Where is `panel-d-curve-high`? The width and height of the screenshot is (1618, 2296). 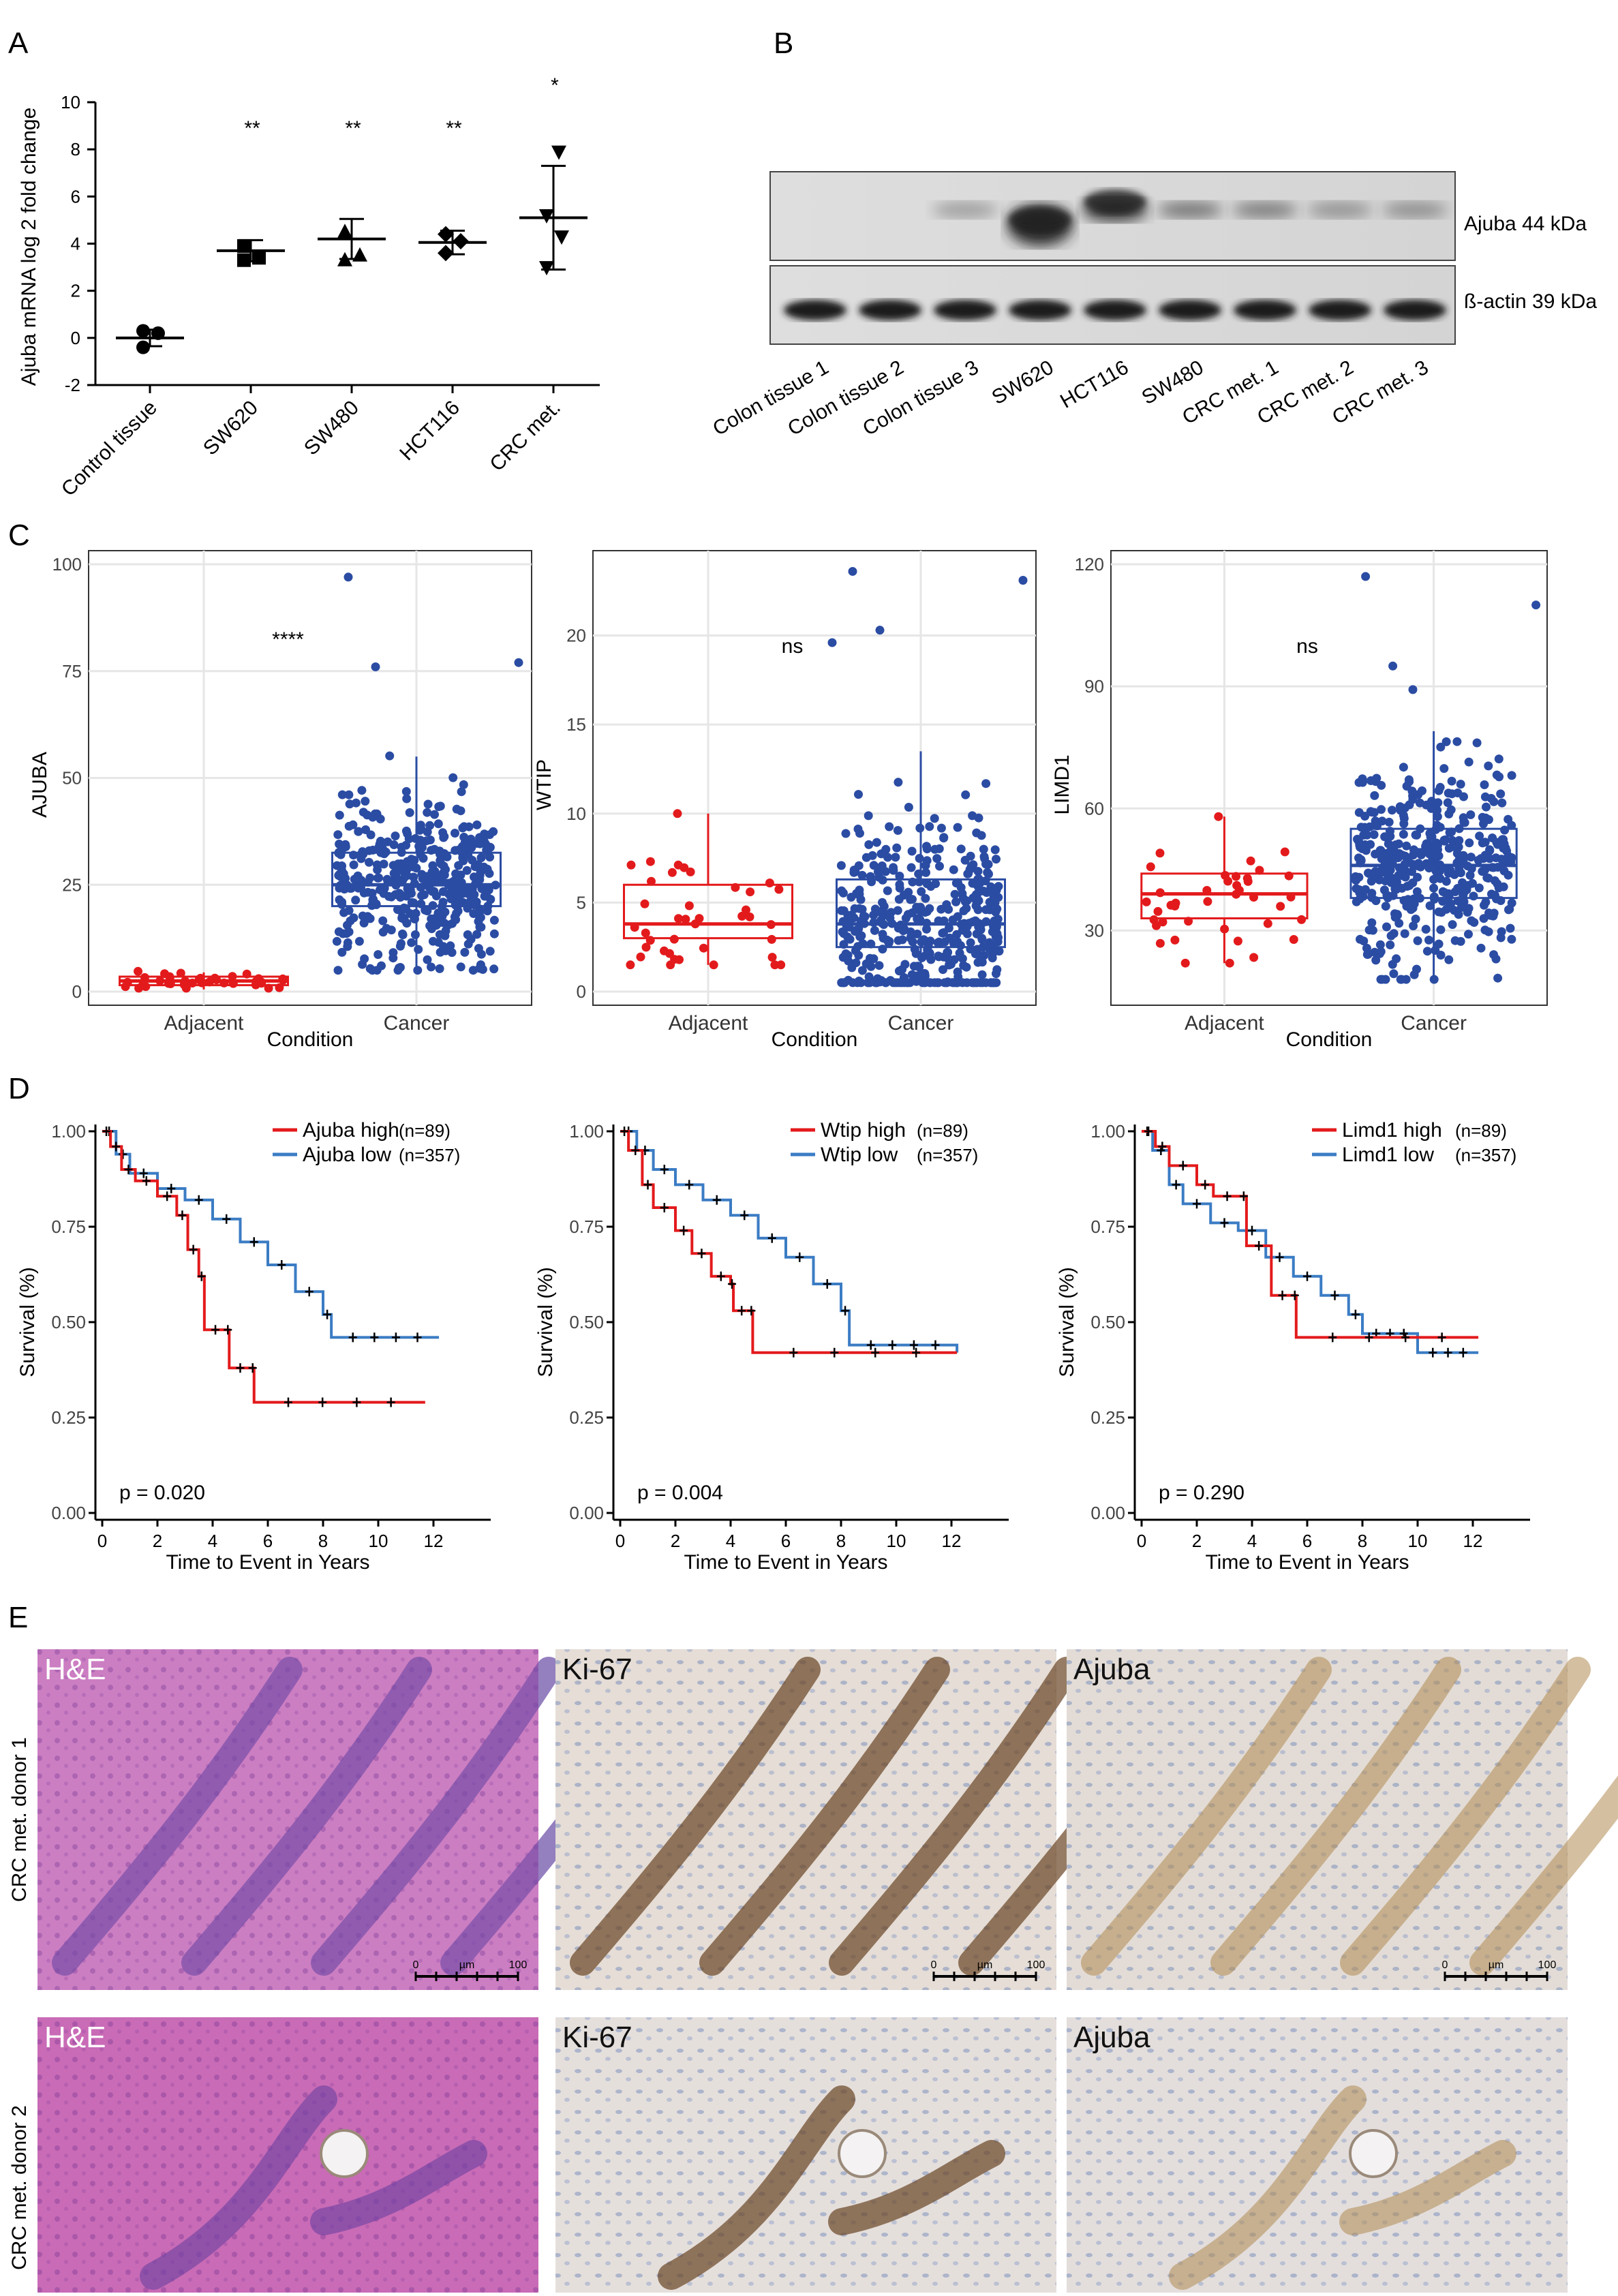 panel-d-curve-high is located at coordinates (789, 1242).